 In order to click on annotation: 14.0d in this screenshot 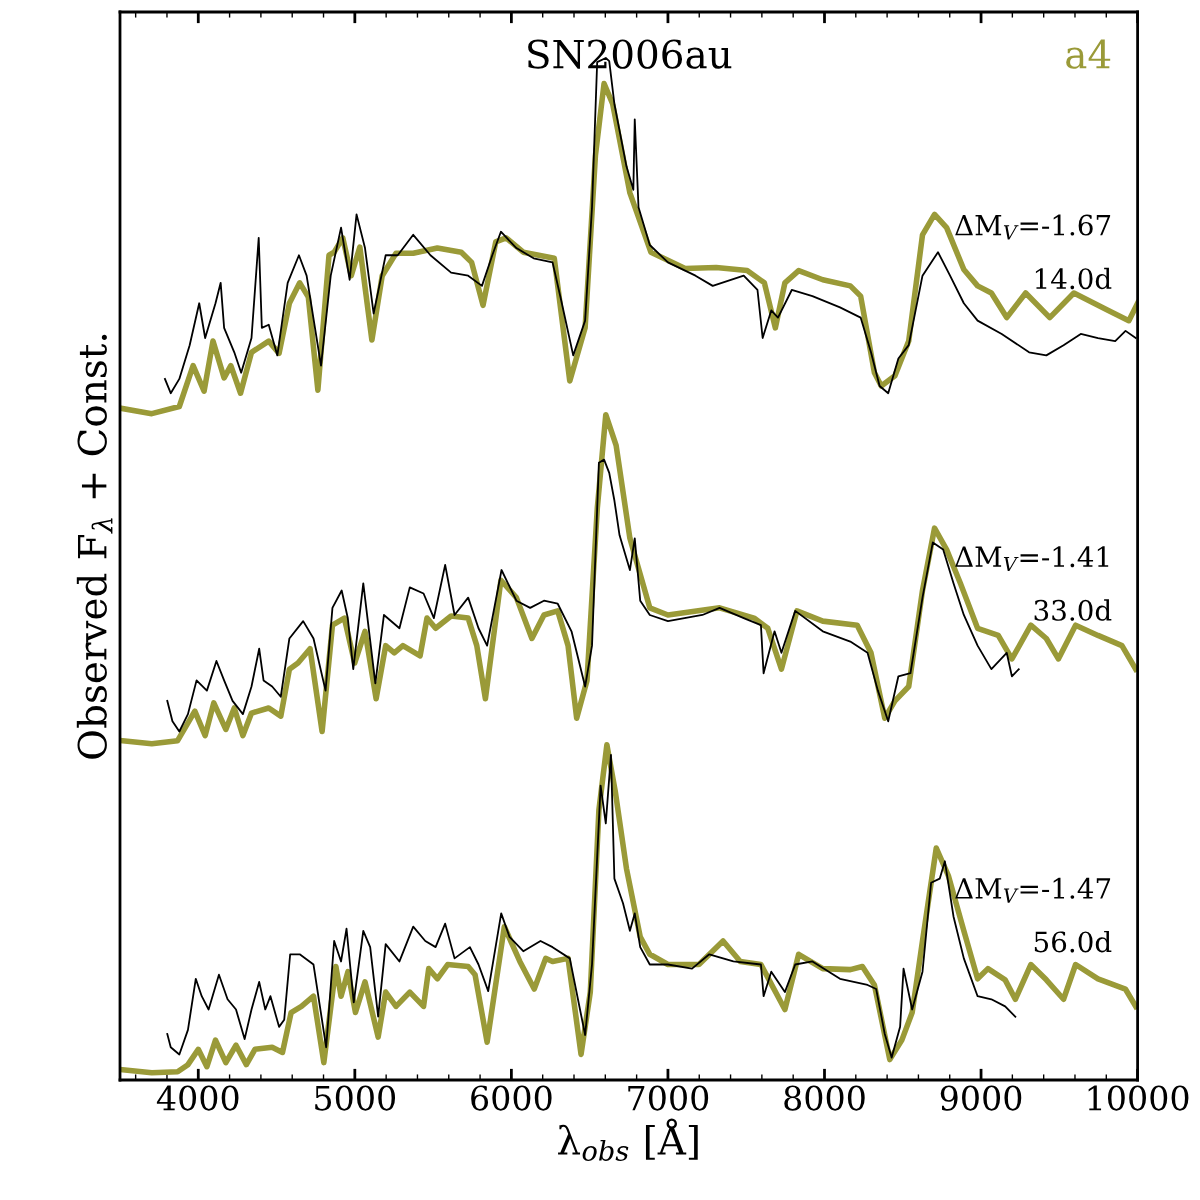, I will do `click(1073, 278)`.